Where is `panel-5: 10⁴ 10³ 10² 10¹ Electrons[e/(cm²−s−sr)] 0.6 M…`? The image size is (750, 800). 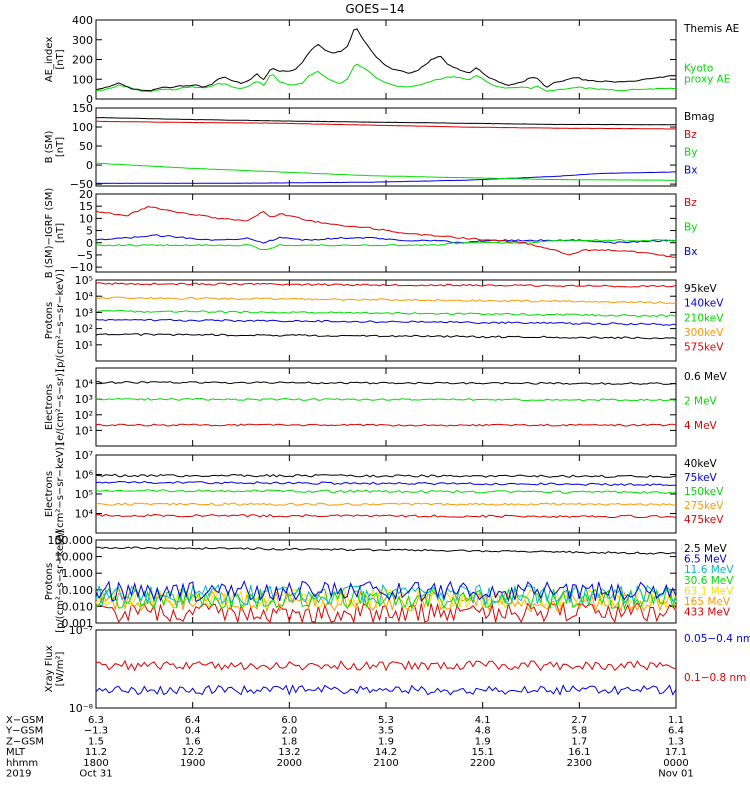 panel-5: 10⁴ 10³ 10² 10¹ Electrons[e/(cm²−s−sr)] 0.6 M… is located at coordinates (386, 407).